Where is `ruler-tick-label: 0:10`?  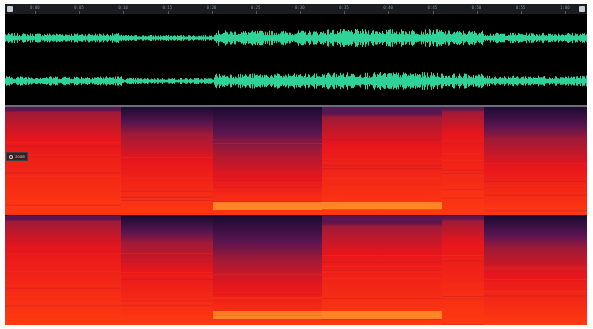 ruler-tick-label: 0:10 is located at coordinates (123, 7).